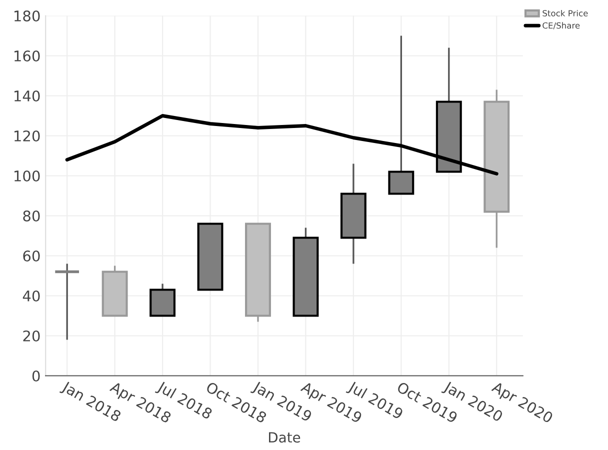  I want to click on y-tick-label: 100, so click(27, 176).